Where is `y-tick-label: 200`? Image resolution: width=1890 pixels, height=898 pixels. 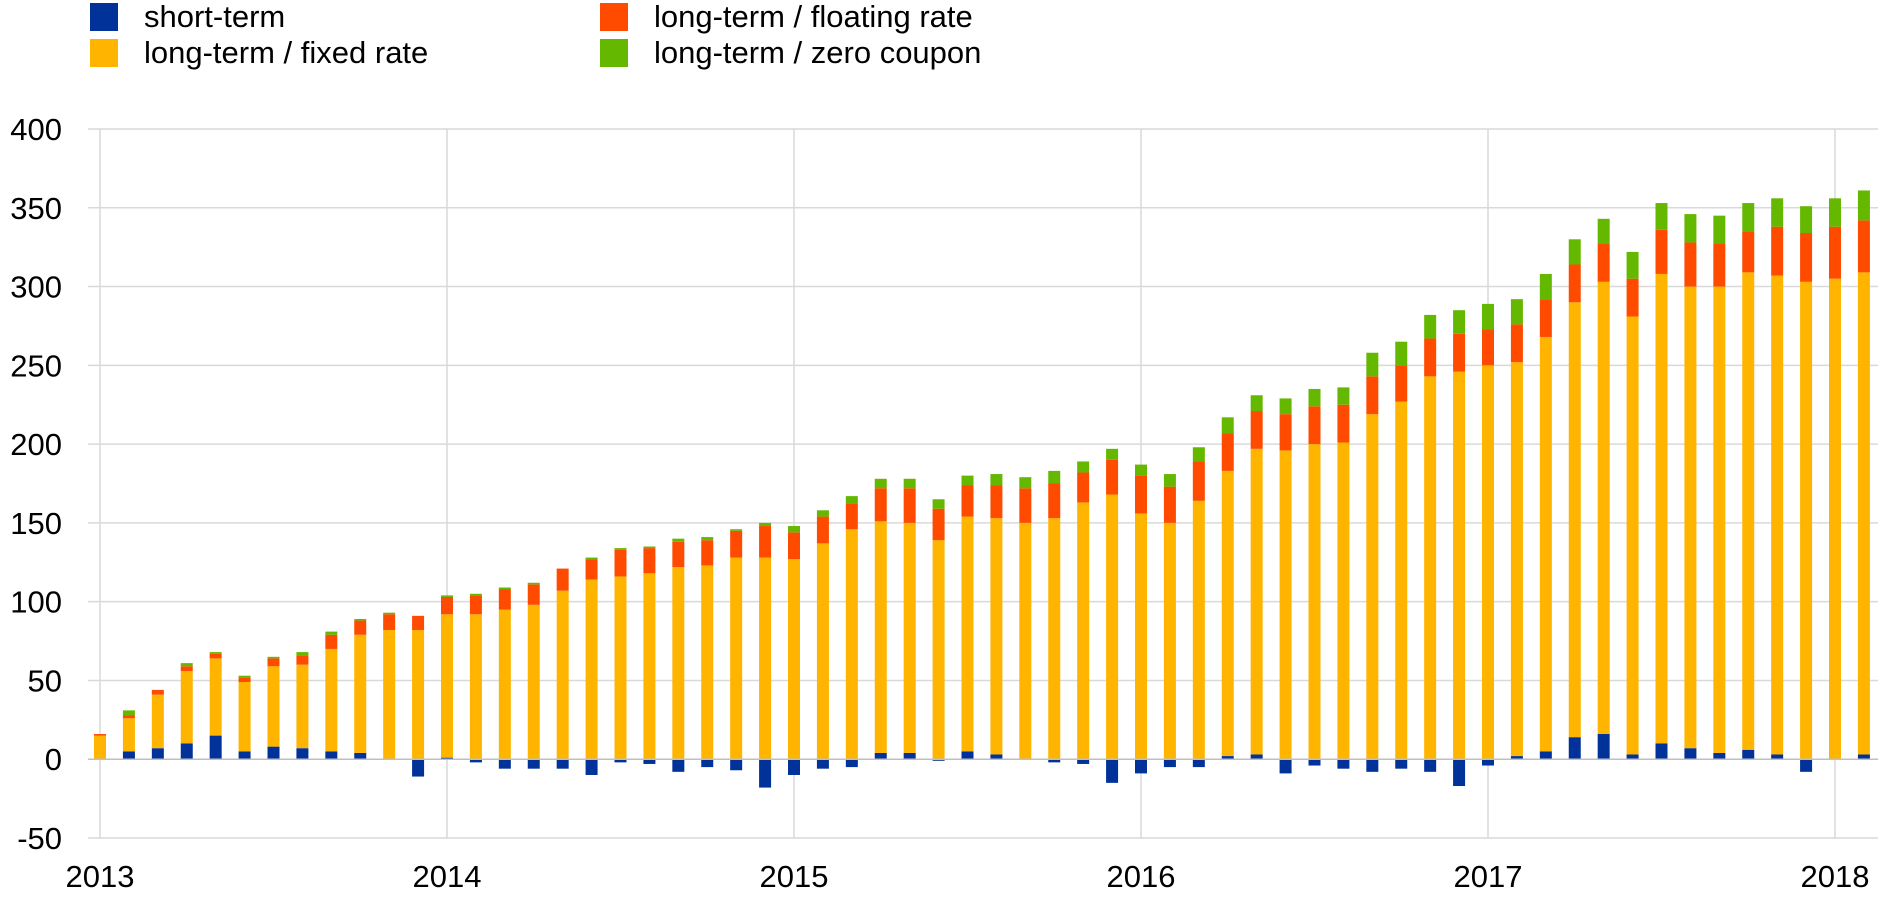 y-tick-label: 200 is located at coordinates (36, 444).